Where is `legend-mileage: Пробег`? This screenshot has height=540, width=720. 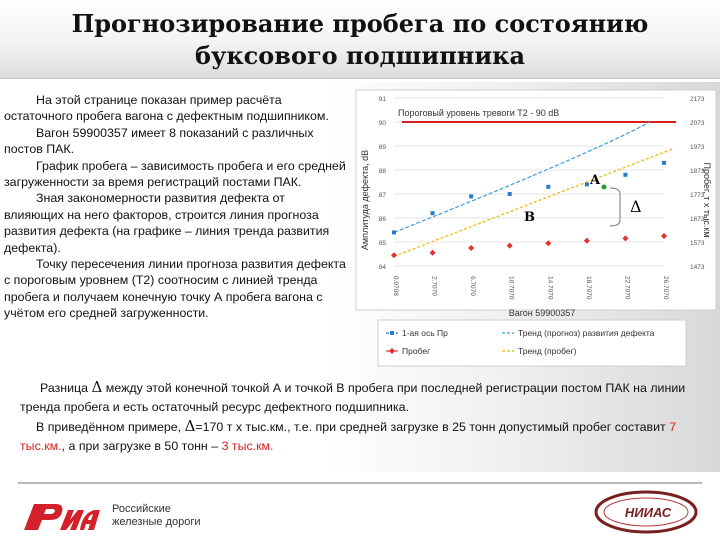 legend-mileage: Пробег is located at coordinates (416, 351).